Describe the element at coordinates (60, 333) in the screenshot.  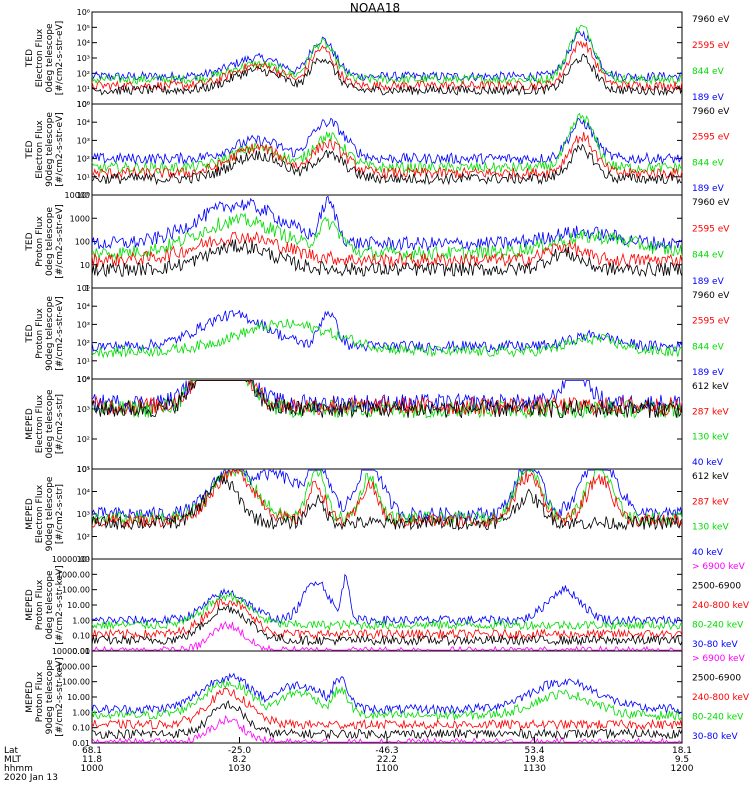
I see `y-axis-label: [#/cm2-s-str-eV]` at that location.